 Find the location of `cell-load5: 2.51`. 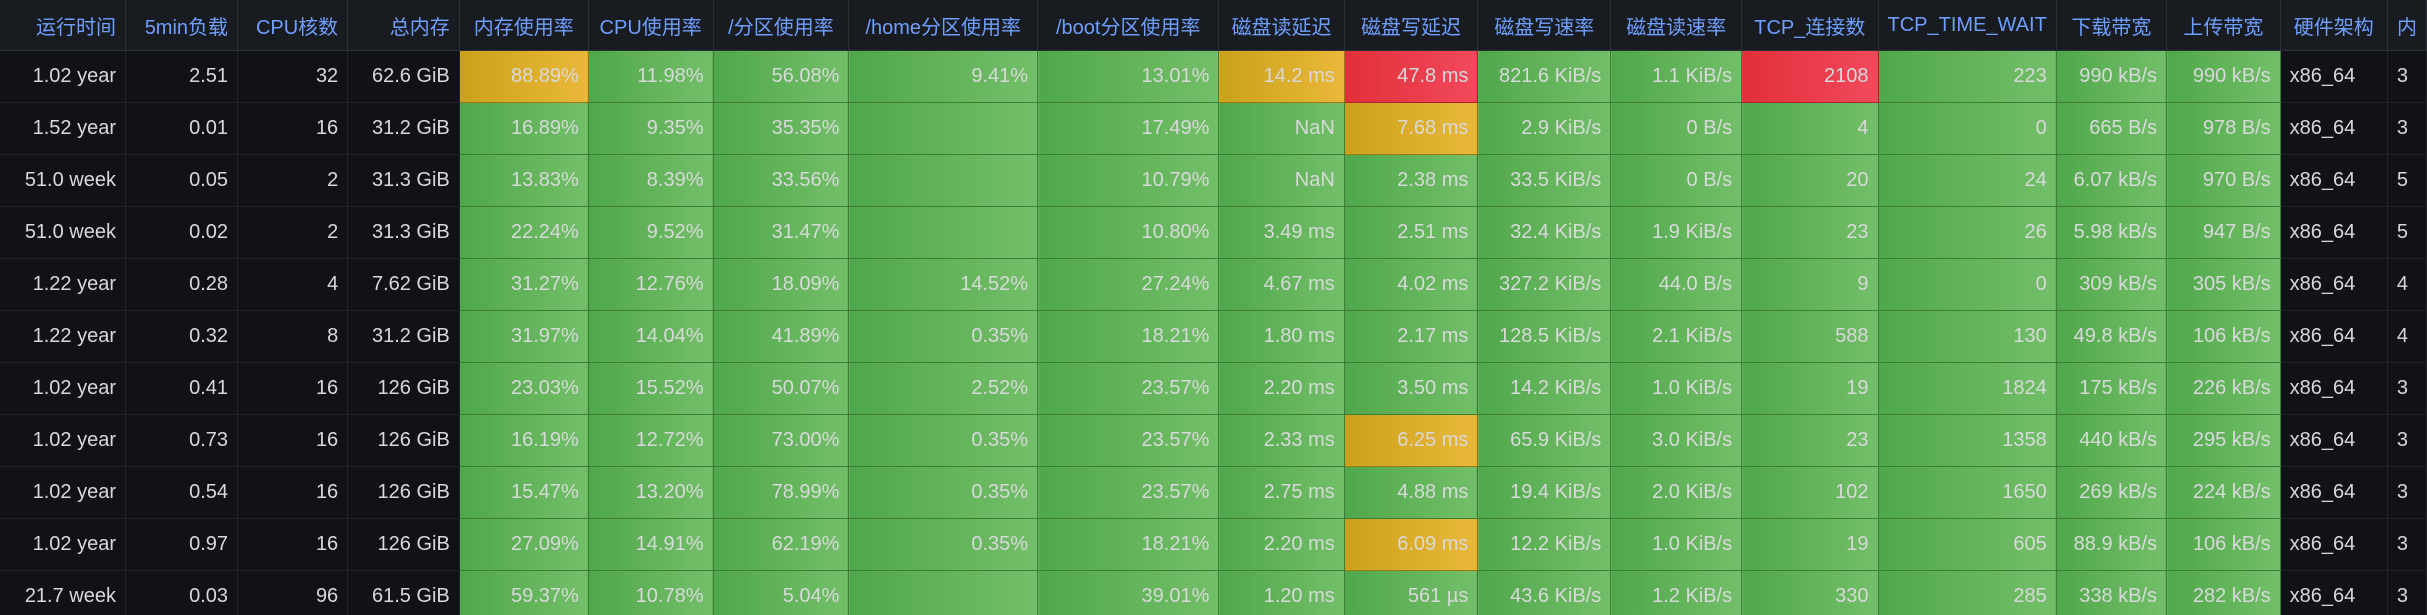

cell-load5: 2.51 is located at coordinates (182, 76).